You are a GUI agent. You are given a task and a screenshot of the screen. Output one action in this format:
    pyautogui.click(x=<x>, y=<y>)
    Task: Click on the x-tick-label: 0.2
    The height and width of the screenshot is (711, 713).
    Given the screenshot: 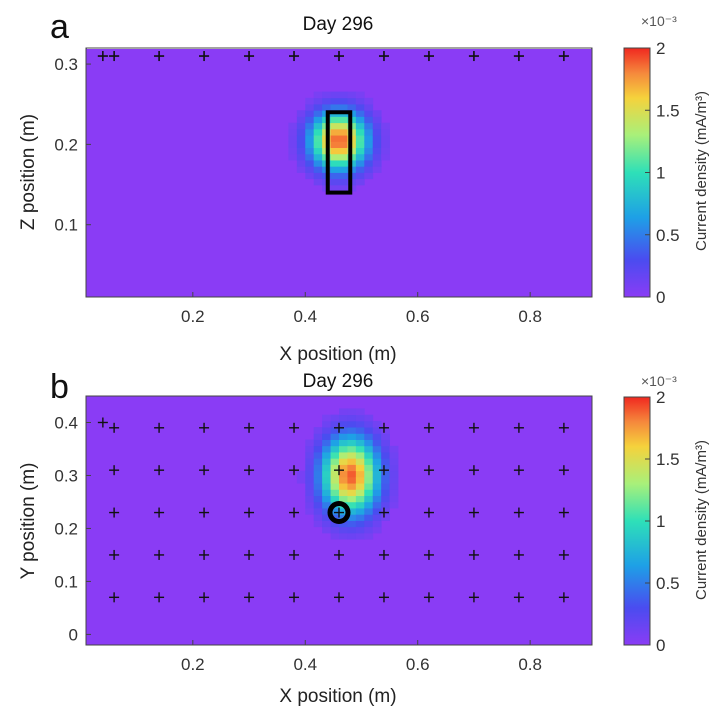 What is the action you would take?
    pyautogui.click(x=193, y=664)
    